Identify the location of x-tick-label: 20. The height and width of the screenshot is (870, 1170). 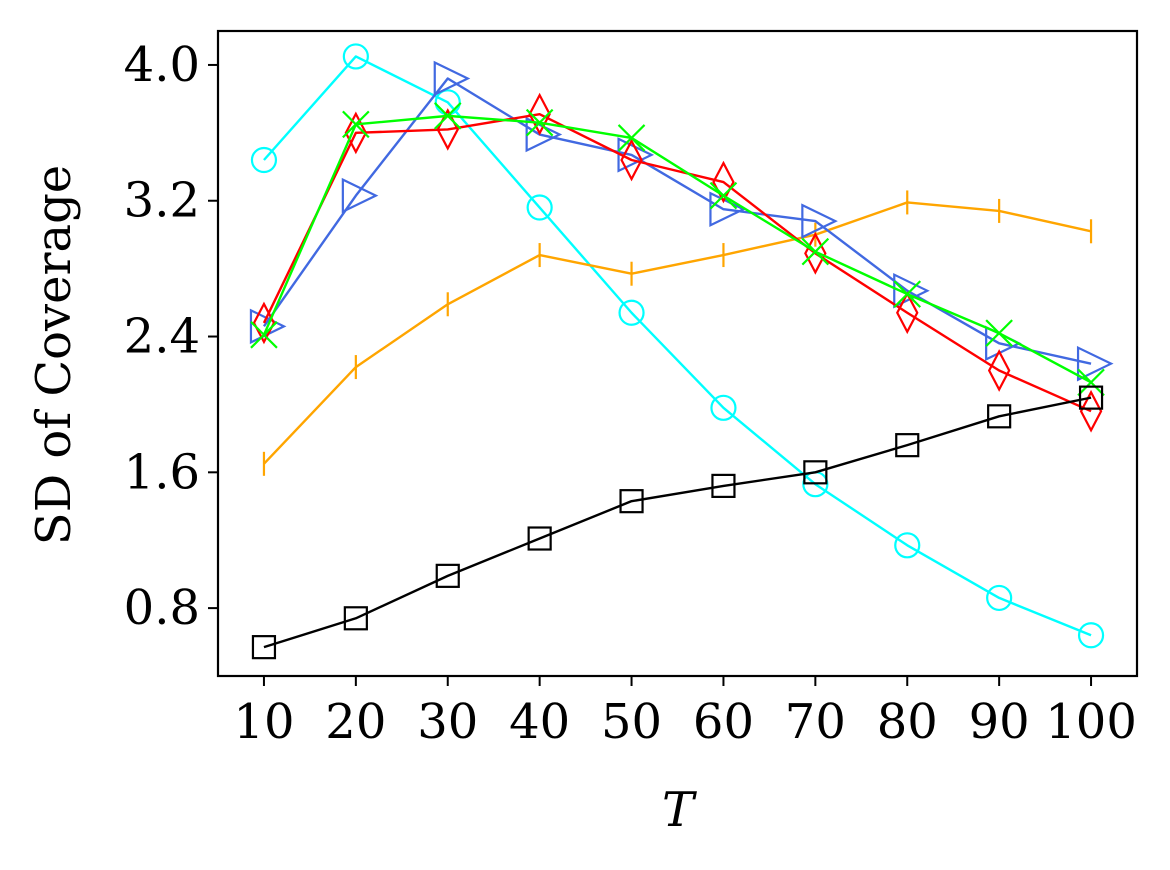
(355, 722).